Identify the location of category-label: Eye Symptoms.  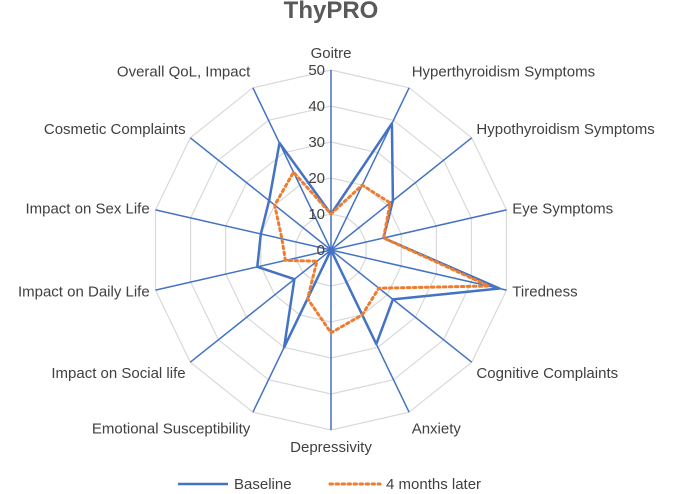
(562, 209).